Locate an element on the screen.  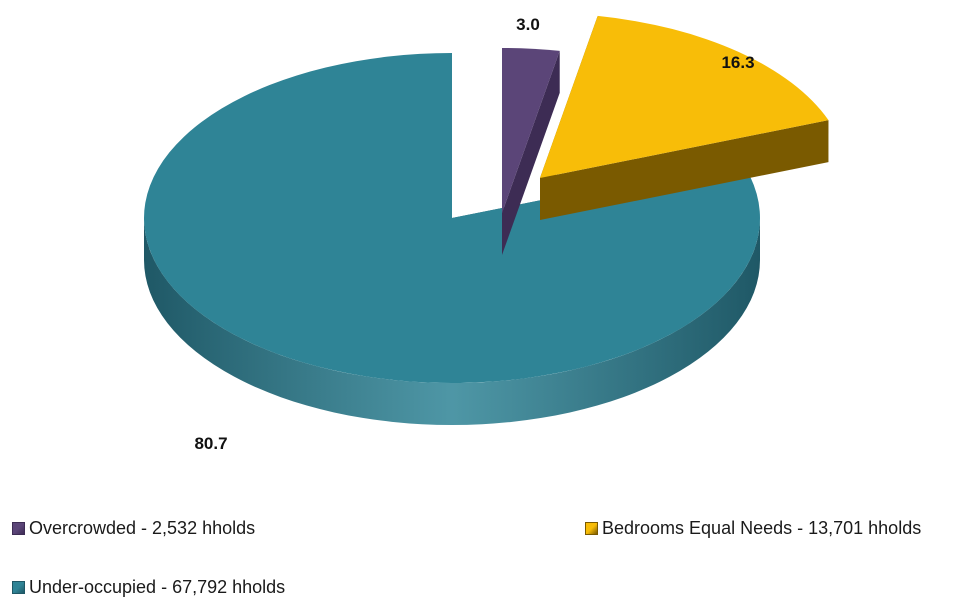
pie-slice-top-overcrowded is located at coordinates (531, 130).